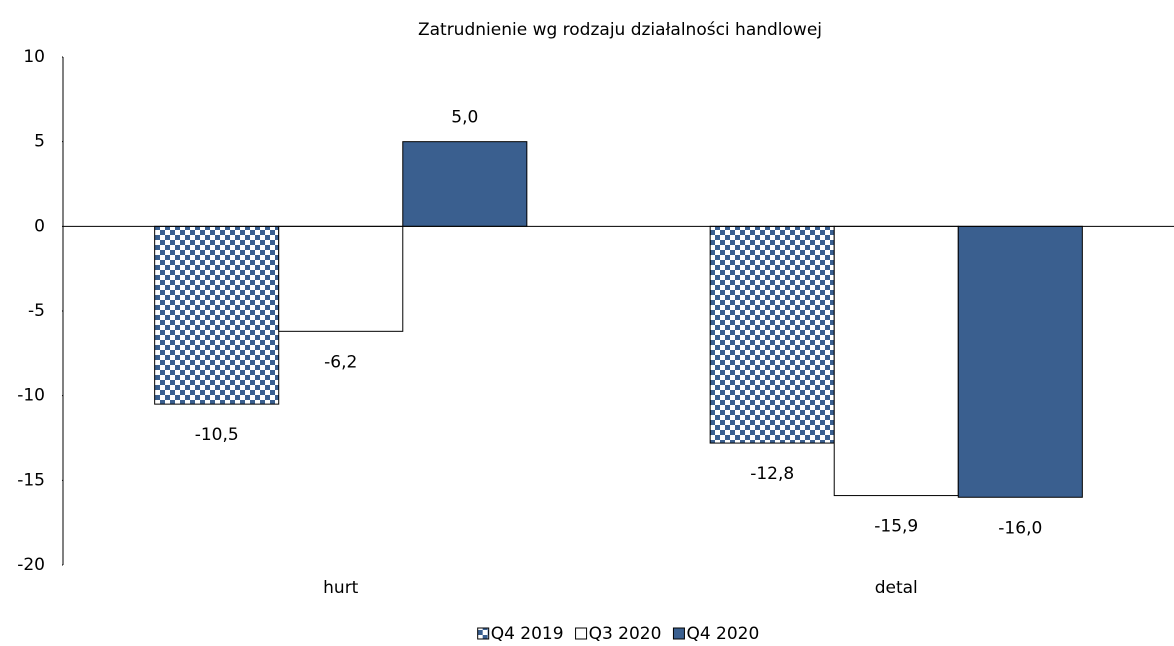 Image resolution: width=1174 pixels, height=646 pixels. What do you see at coordinates (896, 588) in the screenshot?
I see `x-tick-label: detal` at bounding box center [896, 588].